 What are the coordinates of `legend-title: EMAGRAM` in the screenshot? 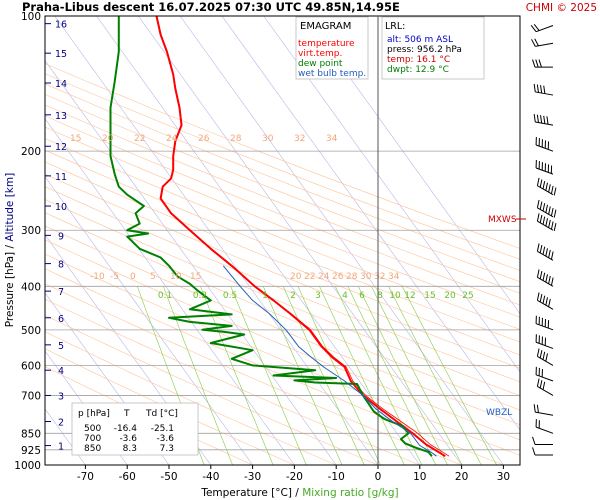 It's located at (325, 26).